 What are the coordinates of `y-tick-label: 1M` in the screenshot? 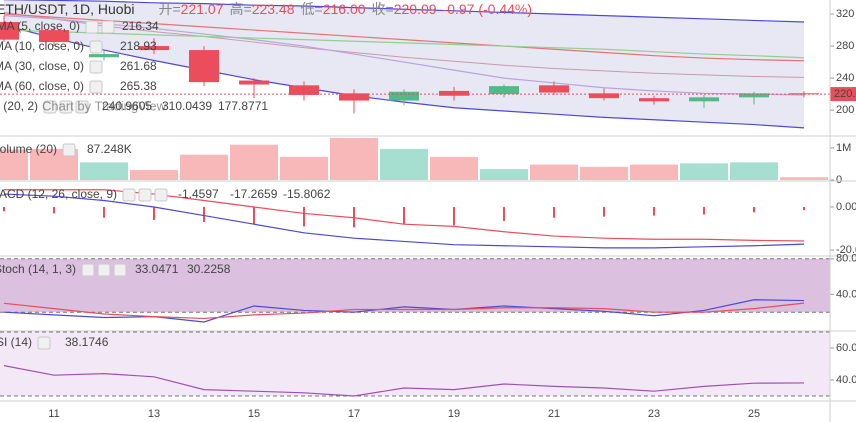 It's located at (843, 148).